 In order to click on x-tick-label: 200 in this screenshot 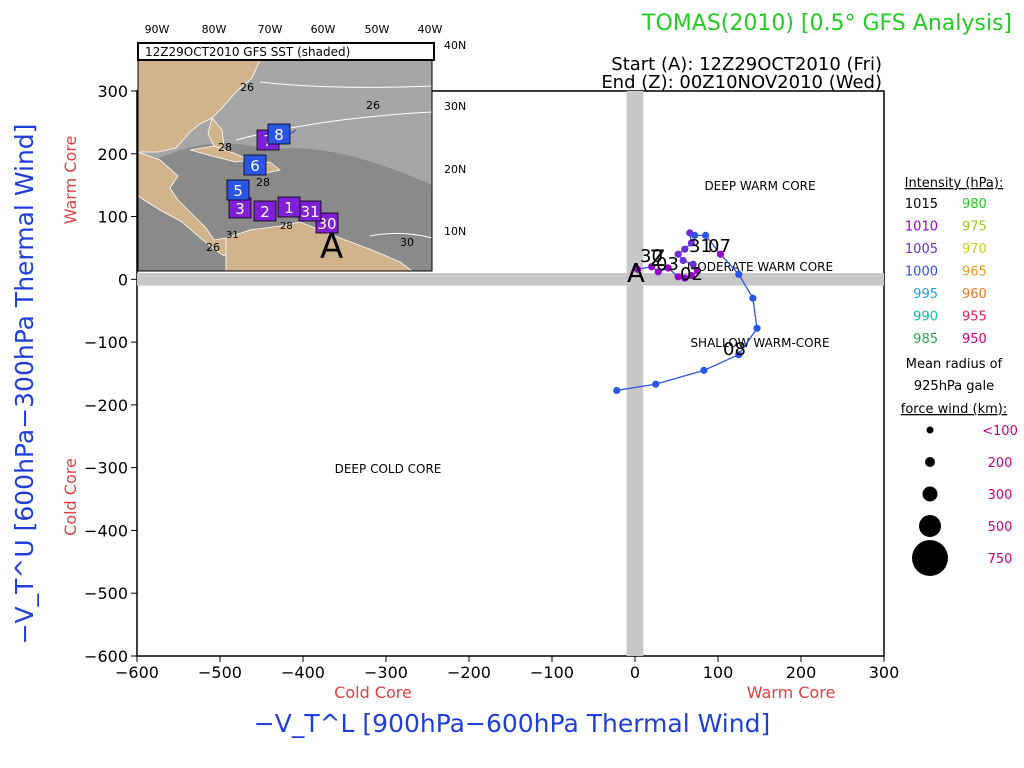, I will do `click(801, 672)`.